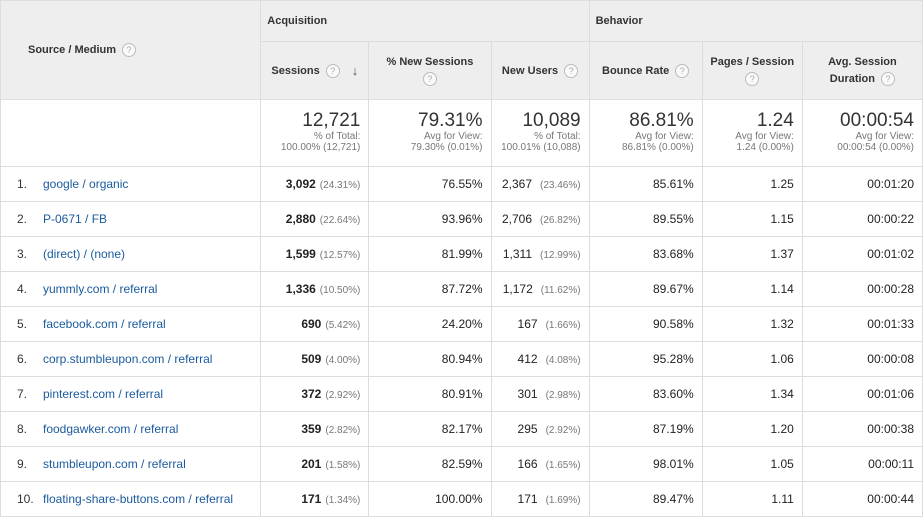 The image size is (923, 520). I want to click on new-sessions-column-header: % New Sessions ?, so click(430, 70).